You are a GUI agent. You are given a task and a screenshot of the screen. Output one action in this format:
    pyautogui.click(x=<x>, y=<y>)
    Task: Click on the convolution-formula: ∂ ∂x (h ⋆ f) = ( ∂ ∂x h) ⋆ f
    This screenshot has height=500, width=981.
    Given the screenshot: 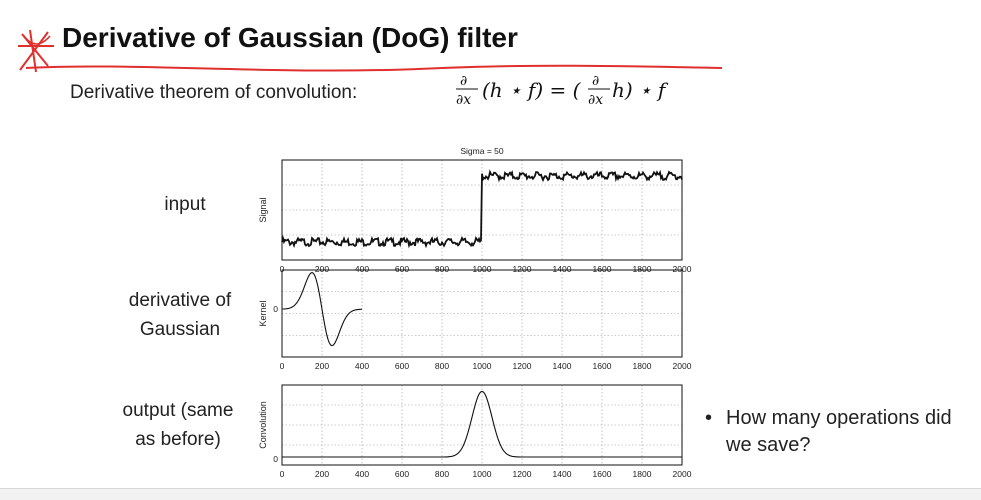 What is the action you would take?
    pyautogui.click(x=562, y=90)
    